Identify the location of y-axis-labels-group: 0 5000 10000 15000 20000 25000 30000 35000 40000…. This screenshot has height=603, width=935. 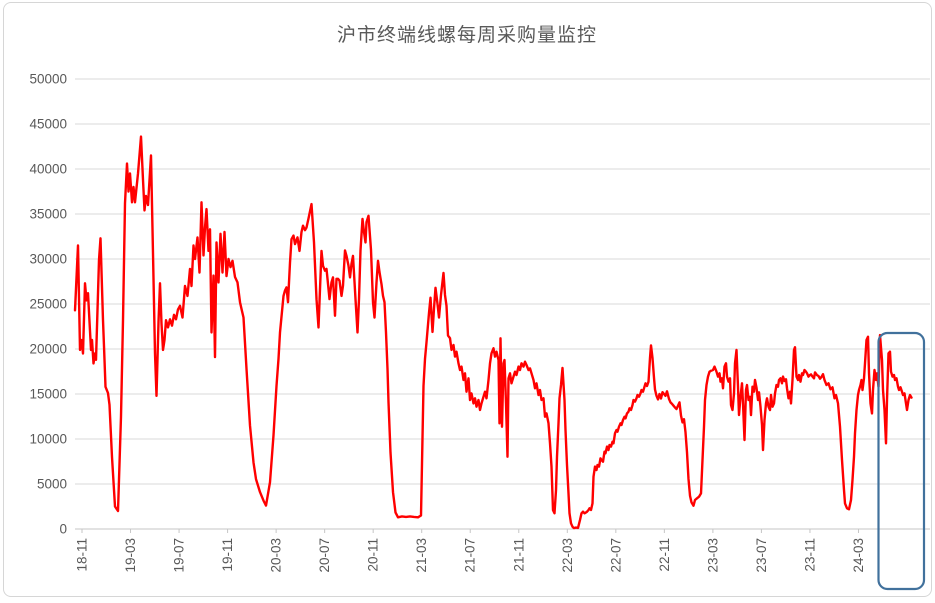
(48, 304).